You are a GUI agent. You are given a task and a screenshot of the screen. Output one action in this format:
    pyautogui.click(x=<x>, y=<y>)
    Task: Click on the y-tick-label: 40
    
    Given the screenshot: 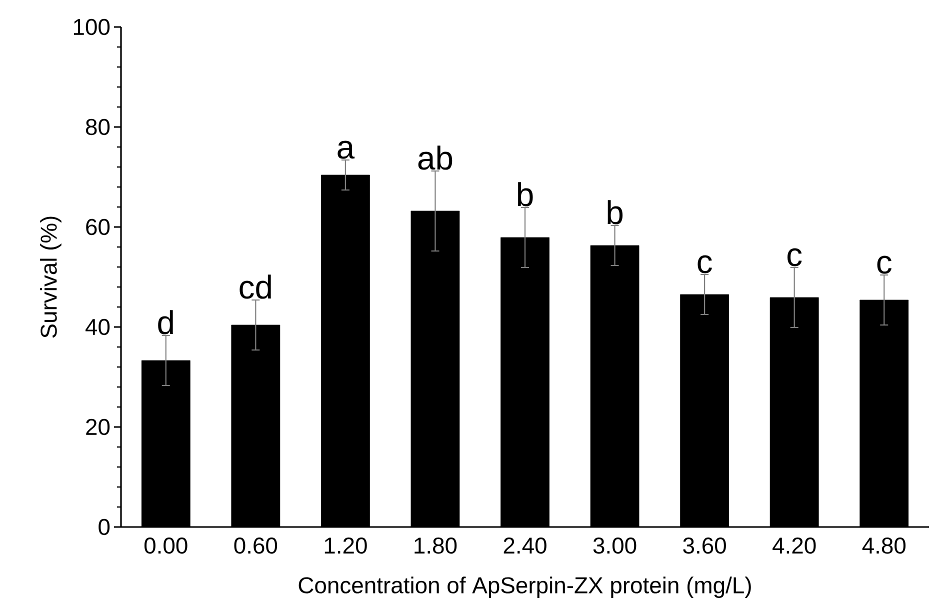 What is the action you would take?
    pyautogui.click(x=98, y=327)
    